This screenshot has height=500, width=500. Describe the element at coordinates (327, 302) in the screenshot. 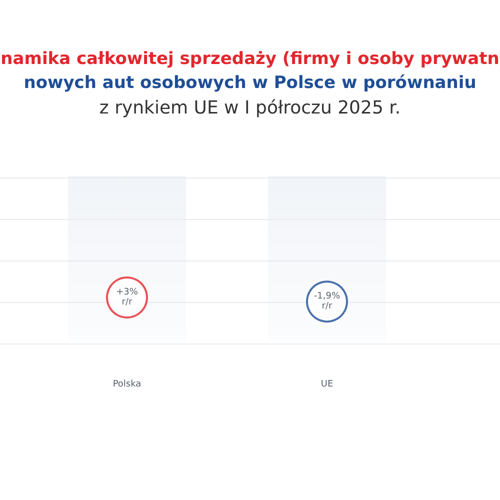

I see `data-label: -1,9% r/r` at that location.